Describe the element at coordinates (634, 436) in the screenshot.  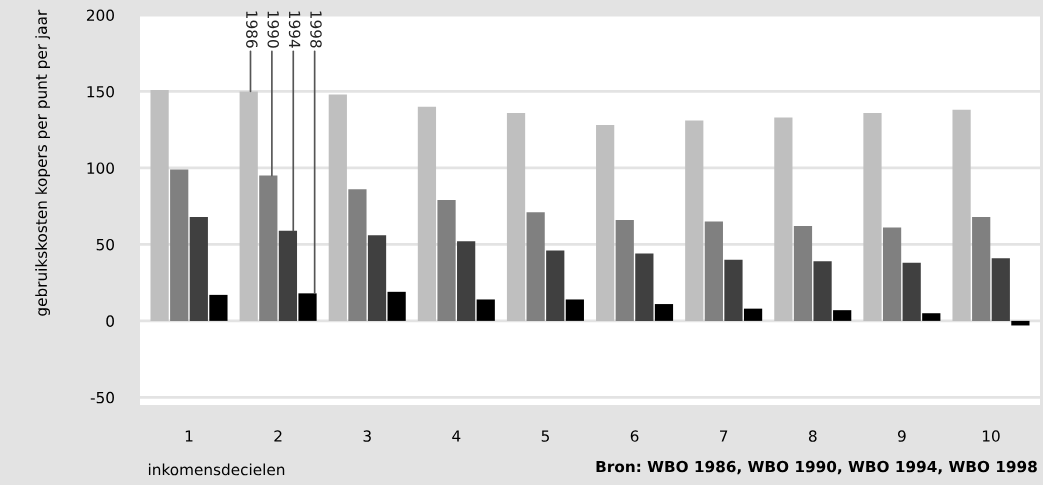
I see `x-tick-label: 6` at that location.